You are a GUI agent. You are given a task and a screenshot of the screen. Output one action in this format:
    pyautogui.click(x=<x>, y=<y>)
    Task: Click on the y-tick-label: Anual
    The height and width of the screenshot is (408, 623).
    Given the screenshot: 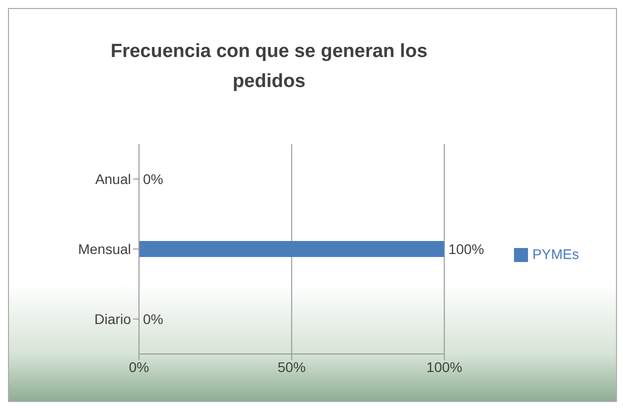 What is the action you would take?
    pyautogui.click(x=113, y=178)
    